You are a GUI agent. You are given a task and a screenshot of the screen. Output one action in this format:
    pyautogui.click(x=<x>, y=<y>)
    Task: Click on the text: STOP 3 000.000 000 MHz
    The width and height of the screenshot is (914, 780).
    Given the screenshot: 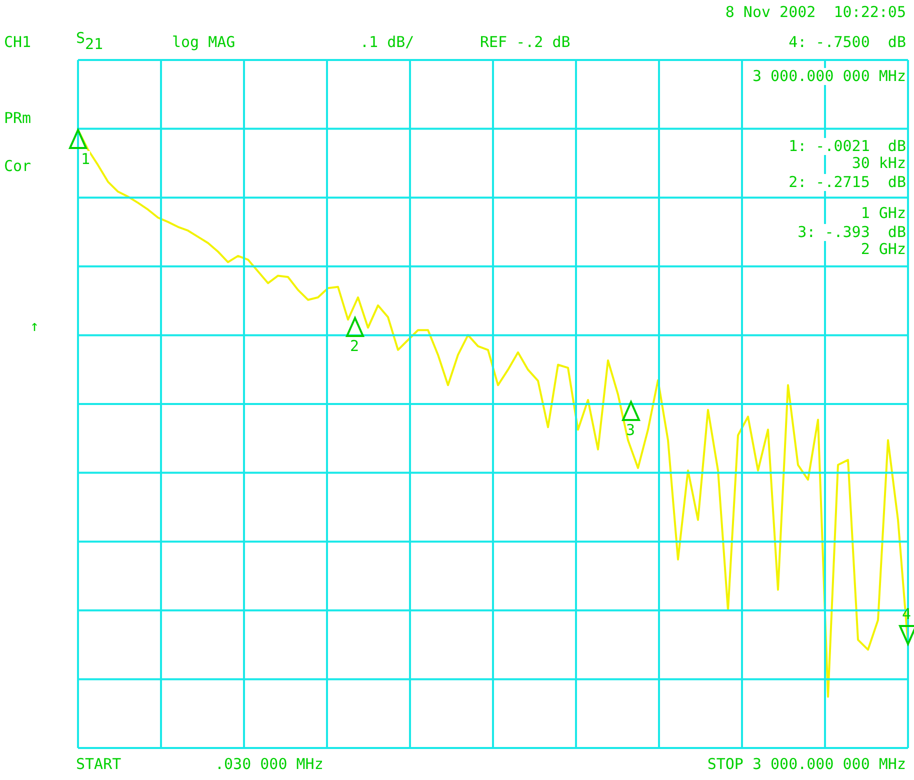 What is the action you would take?
    pyautogui.click(x=806, y=764)
    